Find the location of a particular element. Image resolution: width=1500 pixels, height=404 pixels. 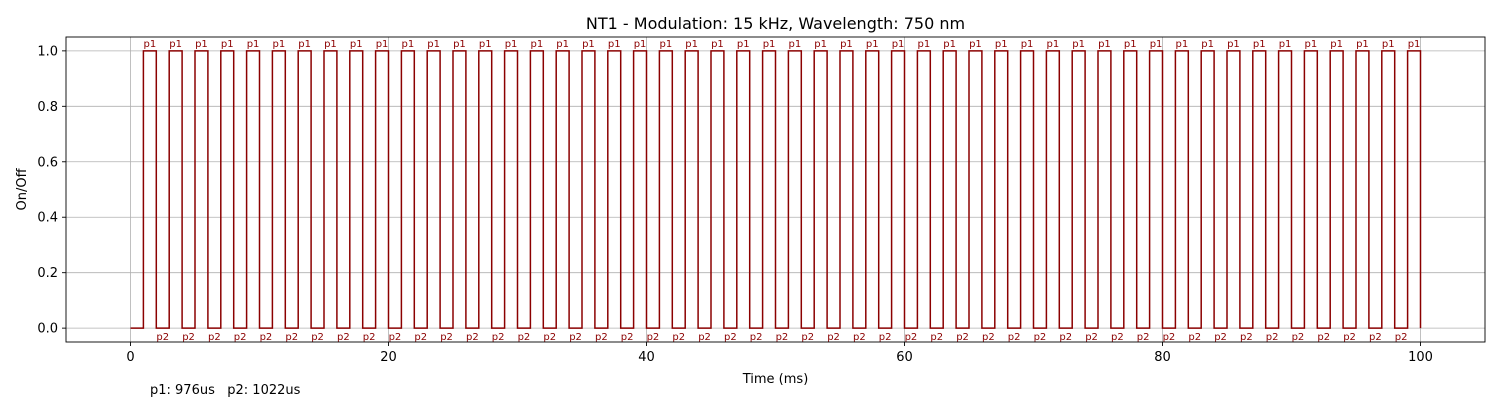

y-tick-label: 0.6 is located at coordinates (47, 162).